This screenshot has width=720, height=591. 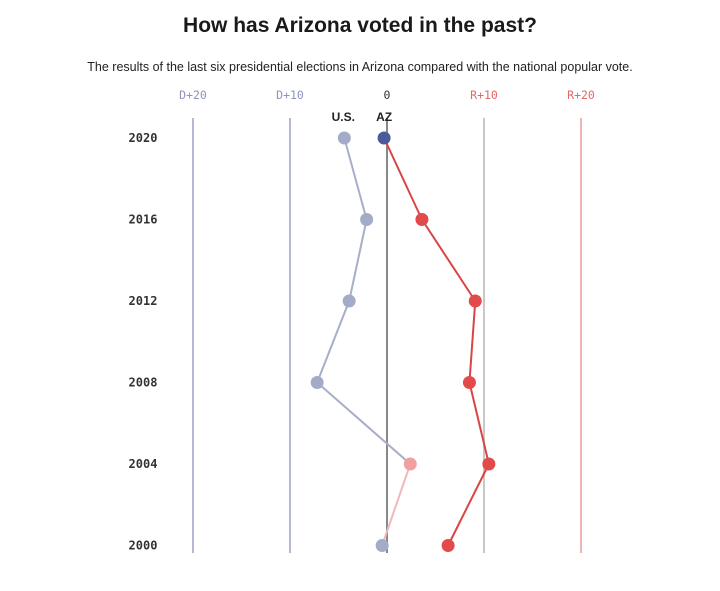 I want to click on x-tick-label: D+20, so click(x=193, y=95).